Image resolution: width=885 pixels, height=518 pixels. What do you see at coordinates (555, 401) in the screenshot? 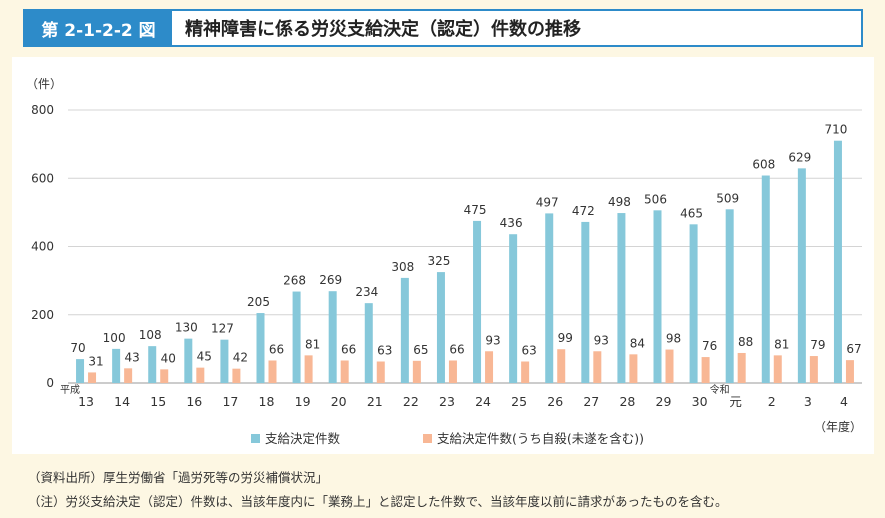
I see `x-tick-label: 26` at bounding box center [555, 401].